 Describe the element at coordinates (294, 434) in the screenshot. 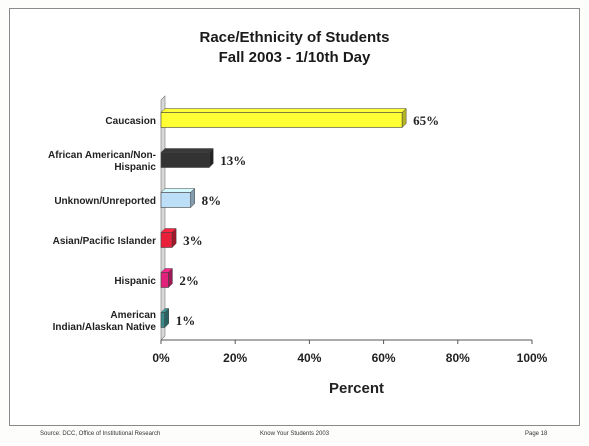

I see `footer-center: Know Your Students 2003` at that location.